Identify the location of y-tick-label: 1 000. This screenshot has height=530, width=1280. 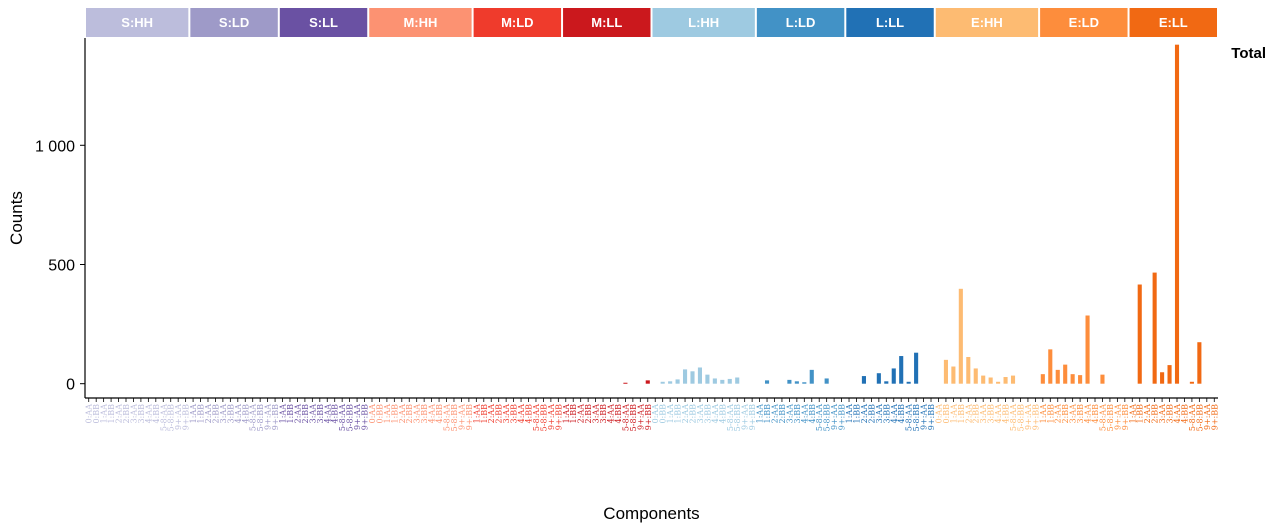
(55, 146).